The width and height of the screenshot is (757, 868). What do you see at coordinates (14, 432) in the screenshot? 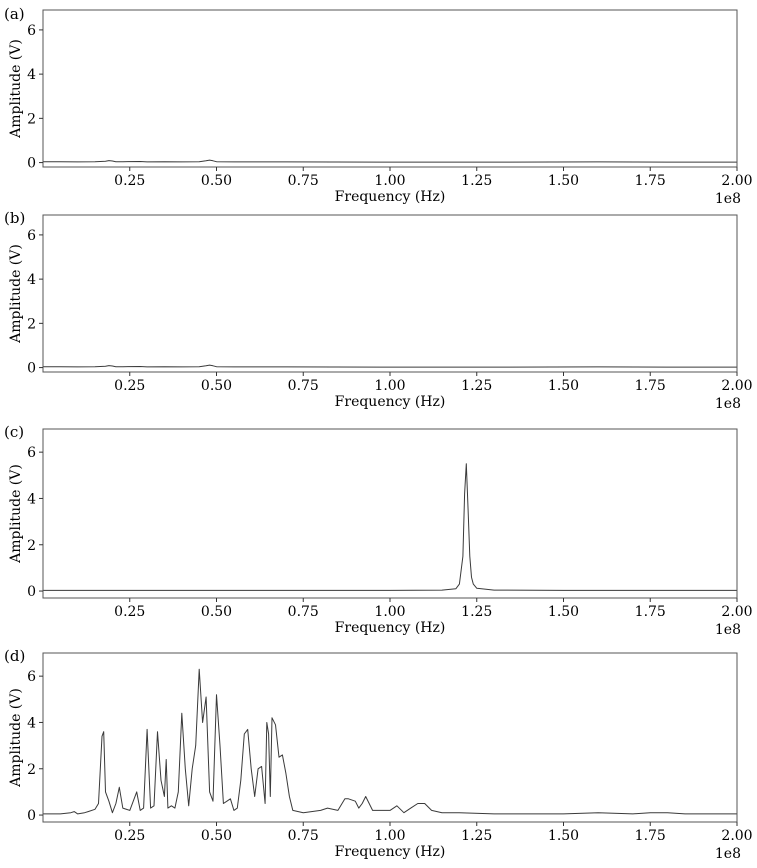
I see `panel-label: (c)` at bounding box center [14, 432].